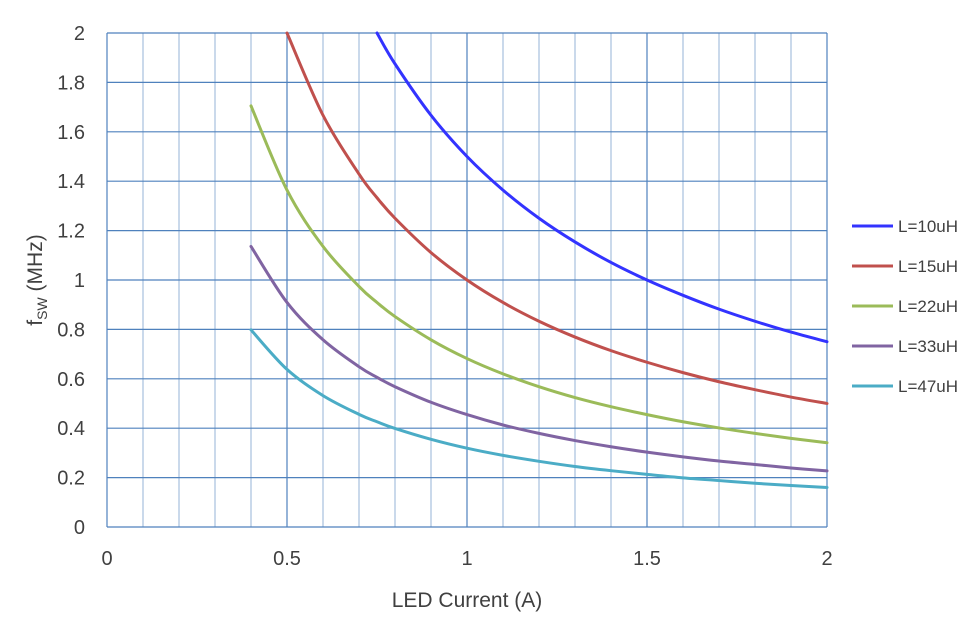 This screenshot has width=979, height=623. What do you see at coordinates (71, 232) in the screenshot?
I see `y-tick-label: 1.2` at bounding box center [71, 232].